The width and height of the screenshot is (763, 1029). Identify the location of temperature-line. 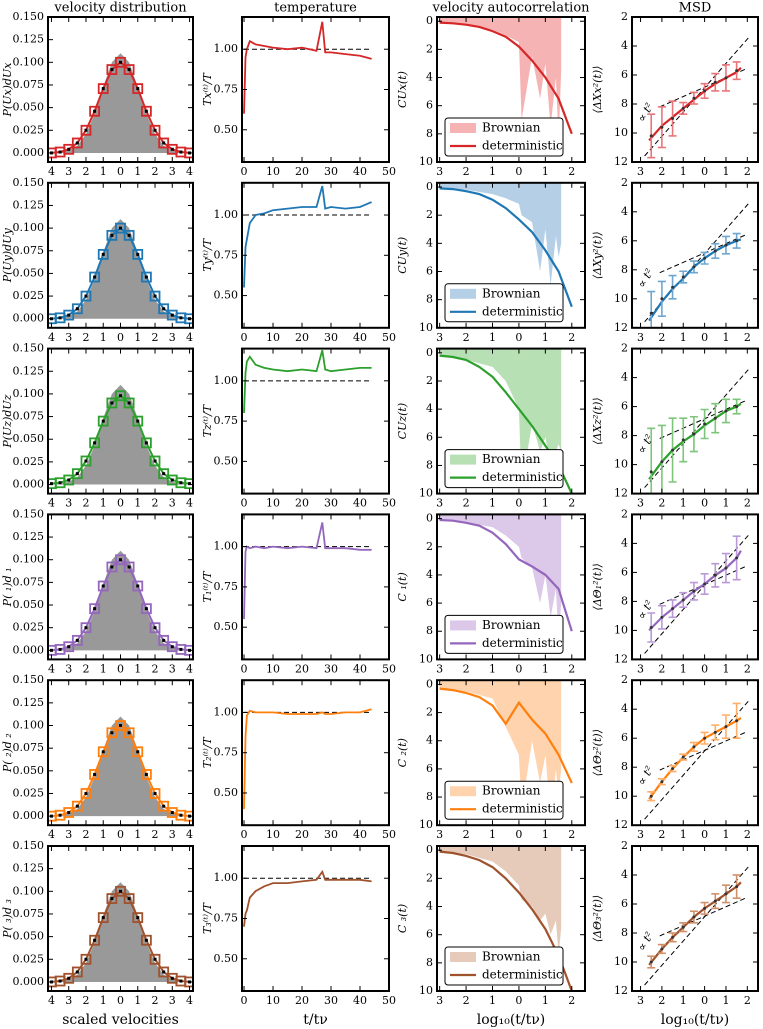
(307, 236).